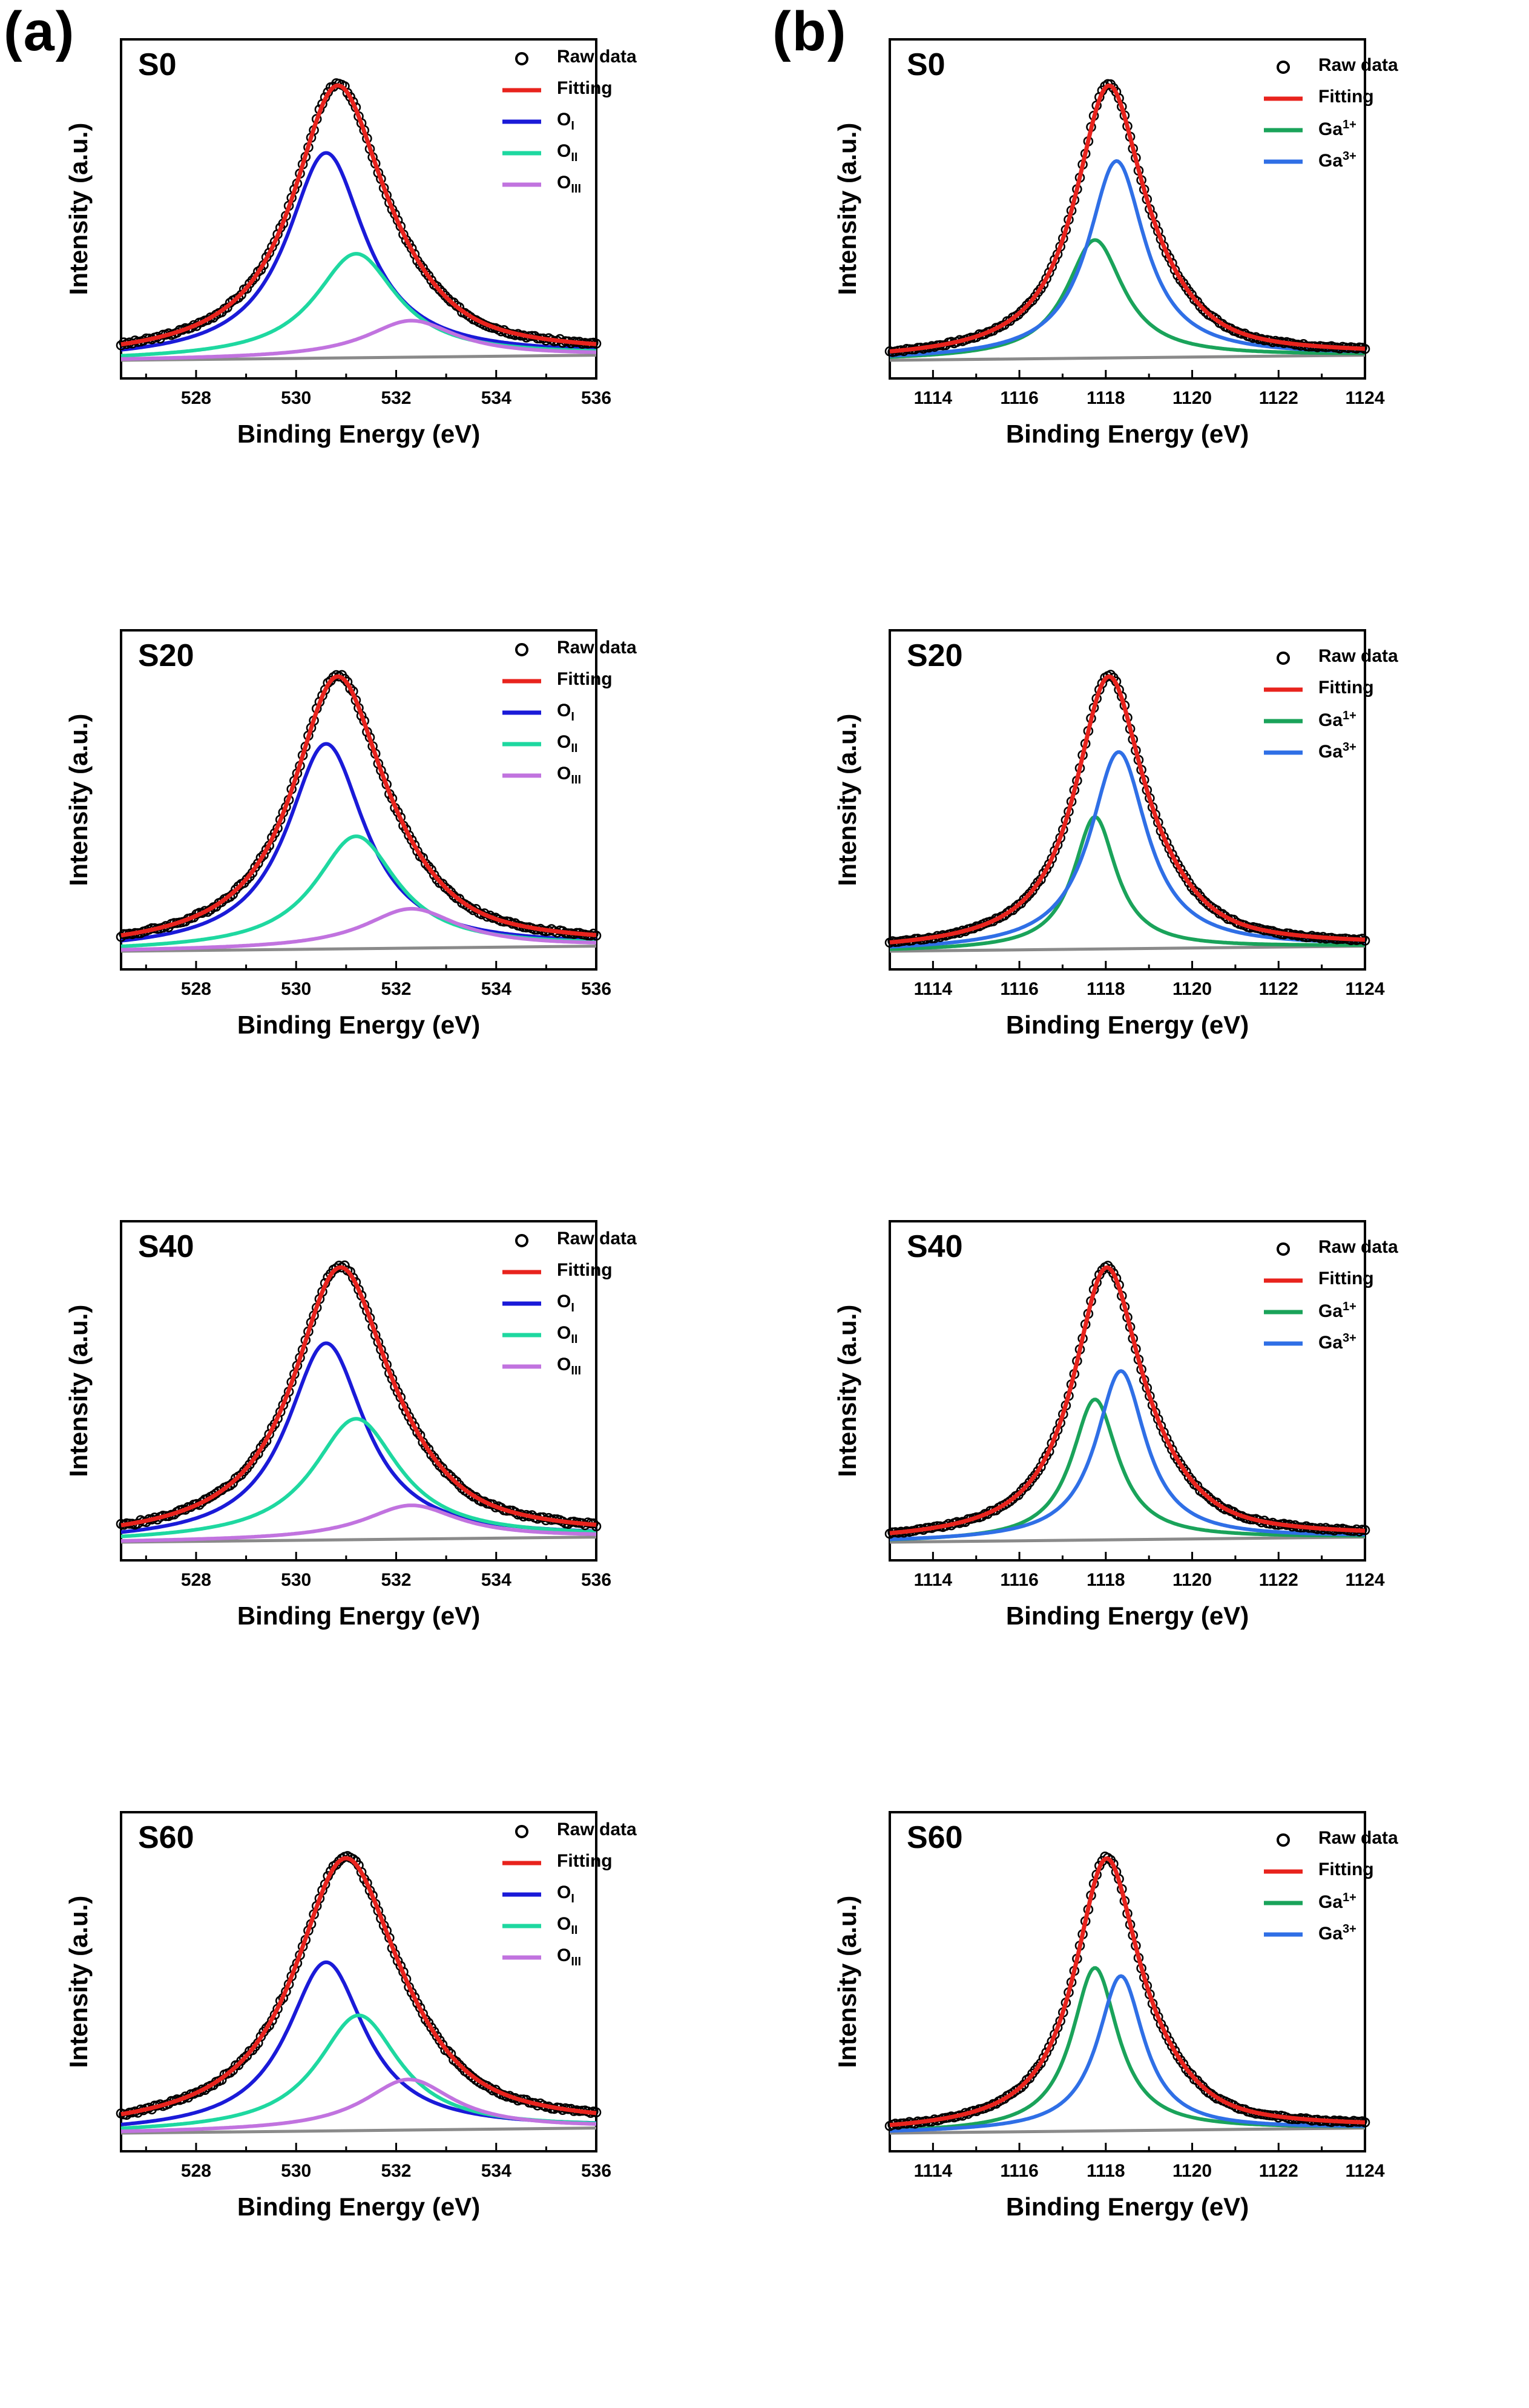  Describe the element at coordinates (567, 153) in the screenshot. I see `legend-item: OII` at that location.